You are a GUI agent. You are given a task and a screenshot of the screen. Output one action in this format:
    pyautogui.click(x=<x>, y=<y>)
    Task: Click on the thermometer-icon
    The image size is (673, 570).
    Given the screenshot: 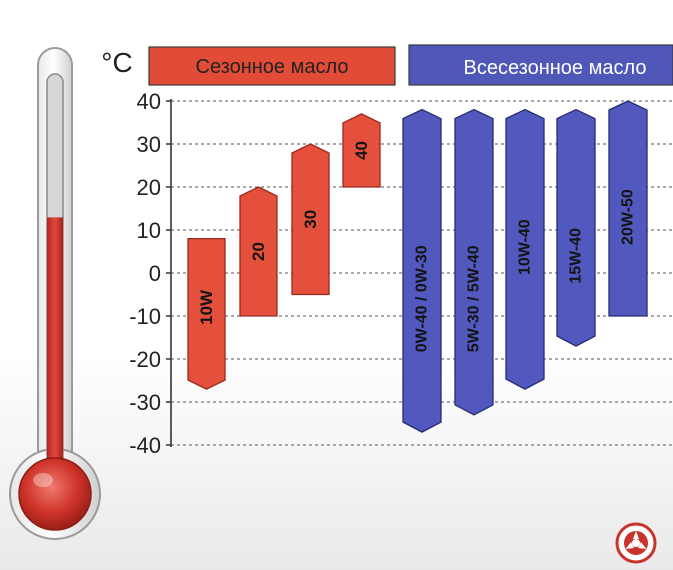 What is the action you would take?
    pyautogui.click(x=55, y=293)
    